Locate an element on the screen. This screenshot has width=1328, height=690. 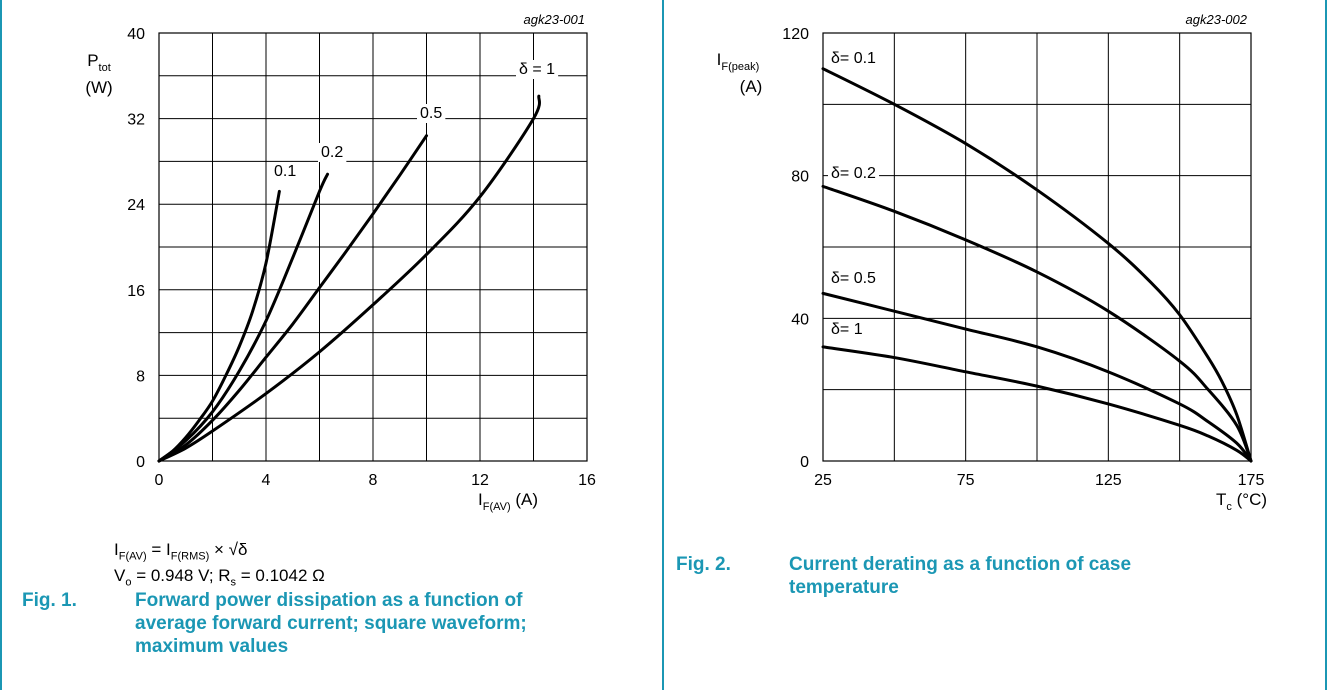
y-axis-label-sub: tot is located at coordinates (105, 68).